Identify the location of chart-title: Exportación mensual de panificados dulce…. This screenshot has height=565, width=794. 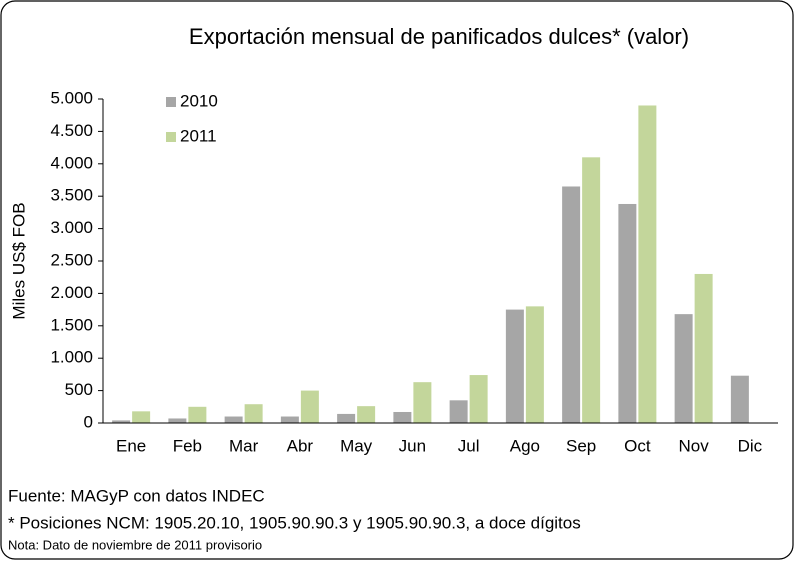
(439, 36).